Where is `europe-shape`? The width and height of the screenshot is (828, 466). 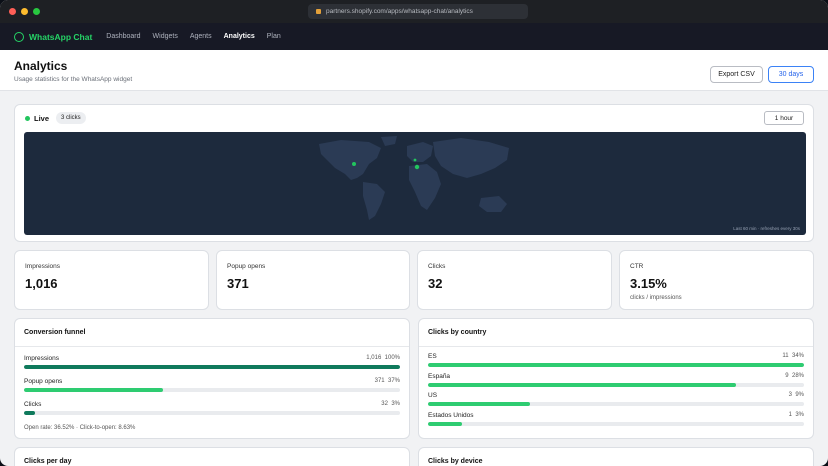
europe-shape is located at coordinates (420, 152).